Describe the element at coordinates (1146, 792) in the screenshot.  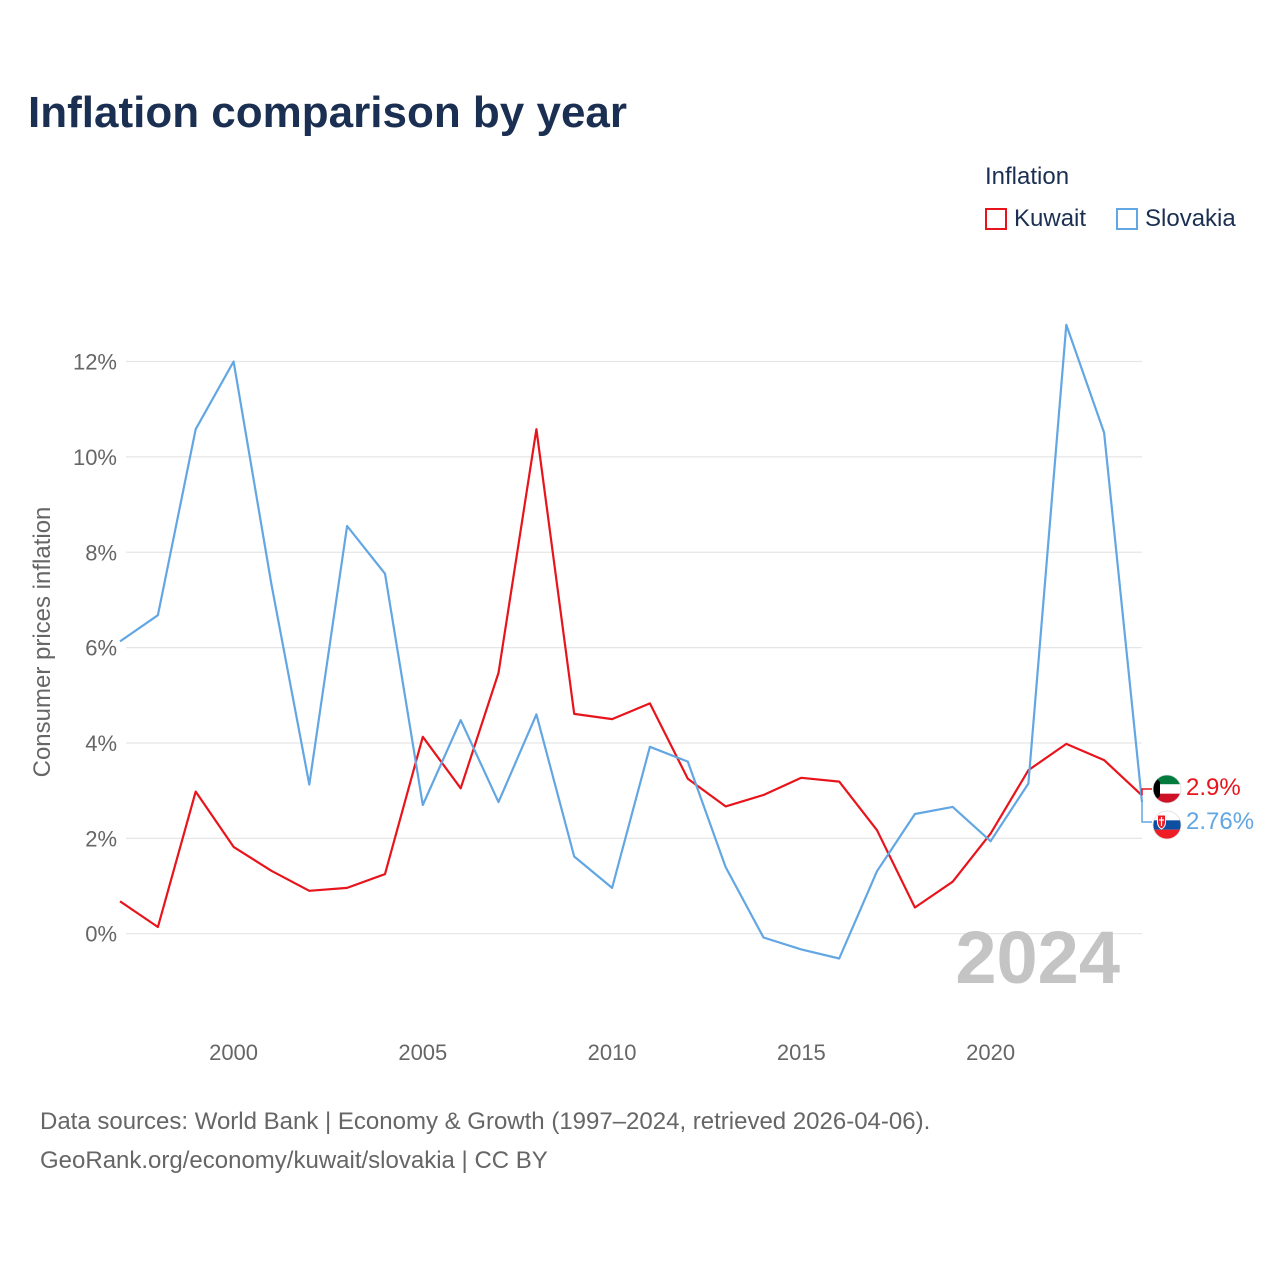
I see `kuwait-label-connector` at that location.